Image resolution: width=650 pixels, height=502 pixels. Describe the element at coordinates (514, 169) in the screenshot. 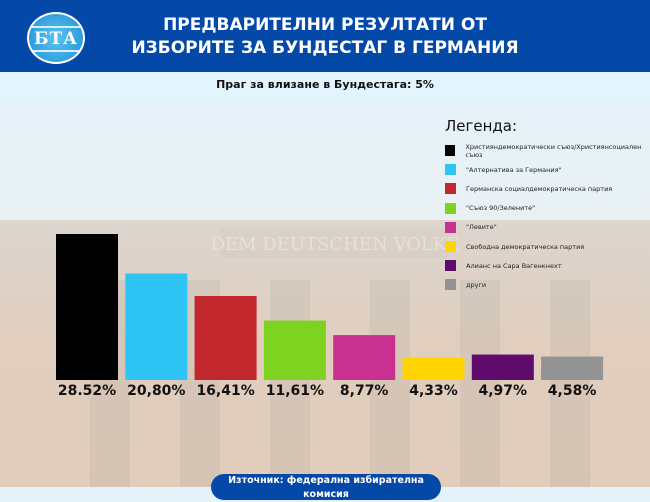

I see `legend-label: "Алтернатива за Германия"` at that location.